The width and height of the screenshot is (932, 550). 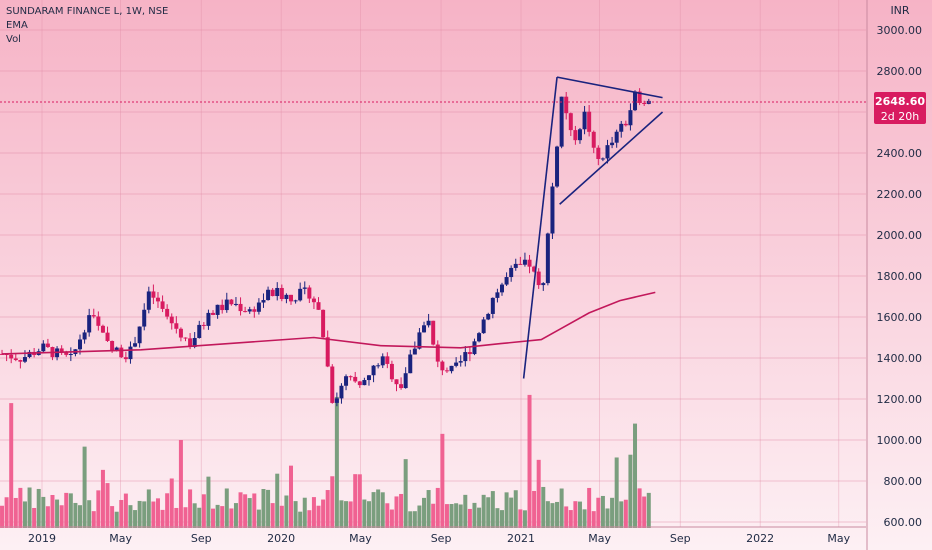 What do you see at coordinates (42, 538) in the screenshot?
I see `time-tick-label: 2019` at bounding box center [42, 538].